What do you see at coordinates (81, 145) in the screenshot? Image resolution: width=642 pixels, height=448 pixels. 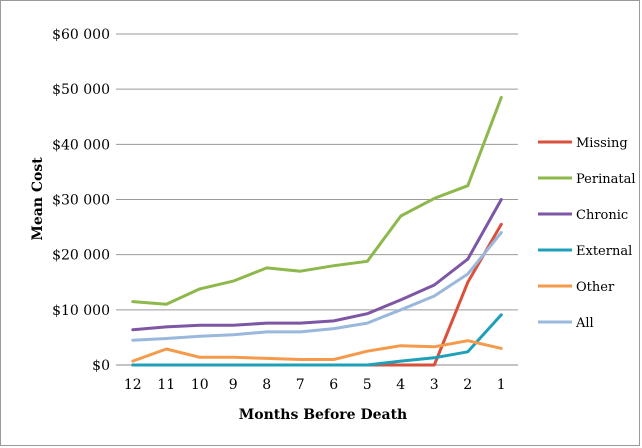 I see `y-tick-label: $40 000` at bounding box center [81, 145].